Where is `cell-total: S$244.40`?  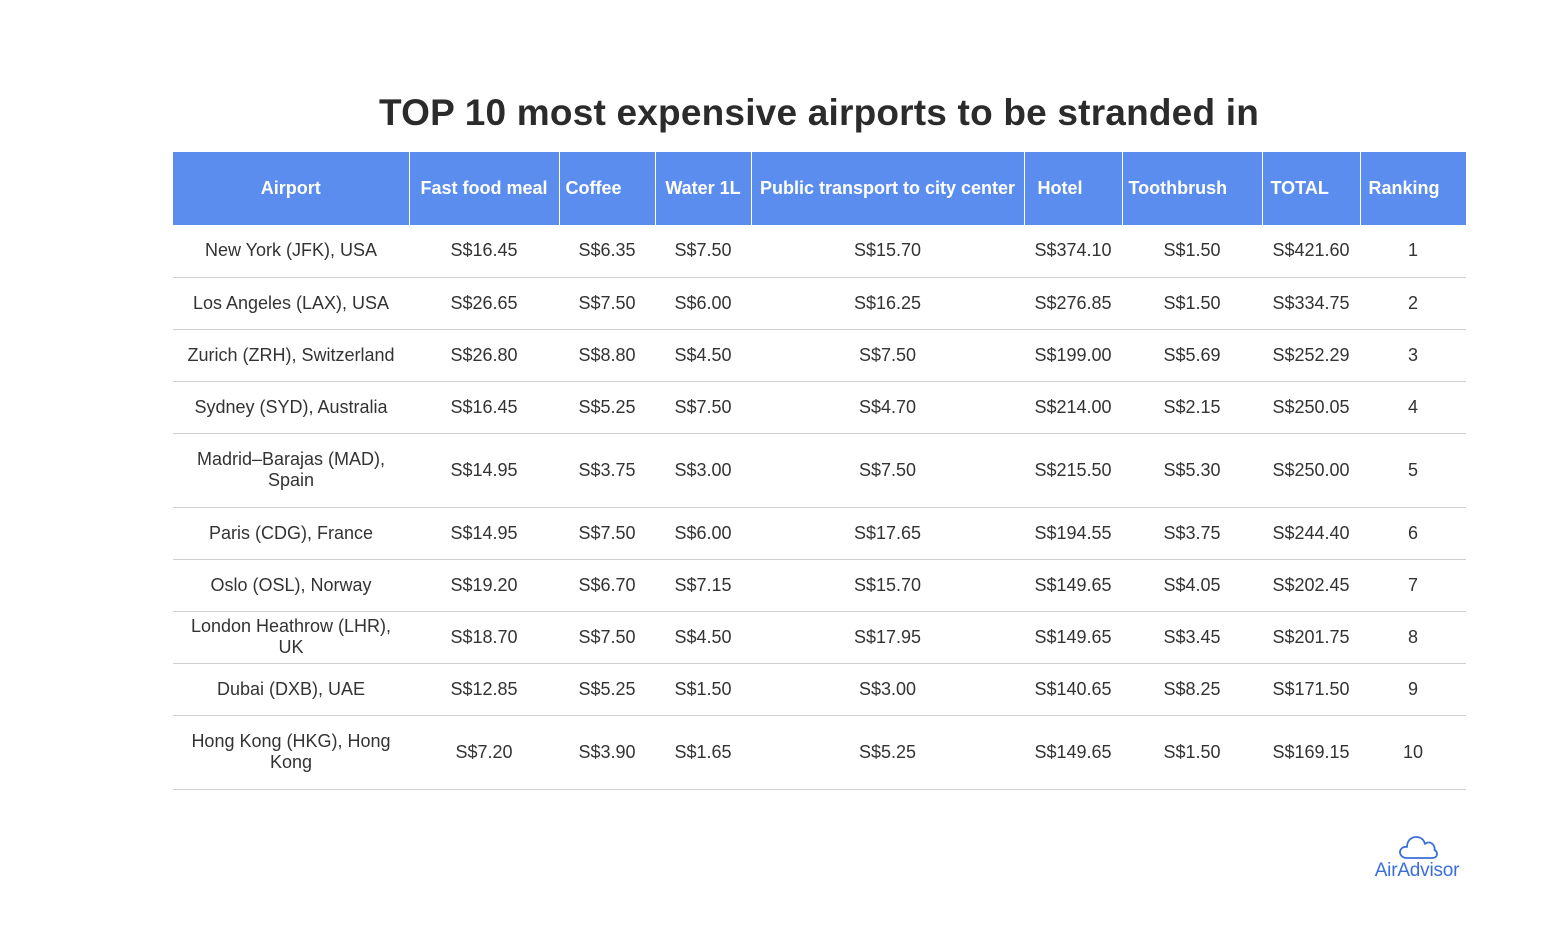 cell-total: S$244.40 is located at coordinates (1311, 533).